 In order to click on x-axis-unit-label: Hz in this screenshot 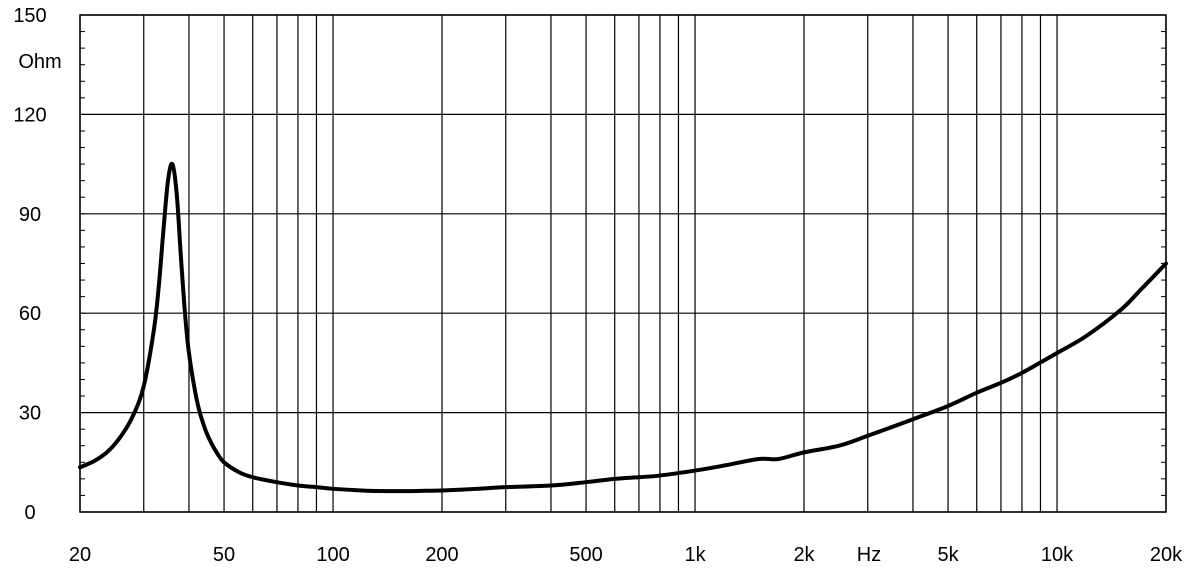, I will do `click(869, 555)`.